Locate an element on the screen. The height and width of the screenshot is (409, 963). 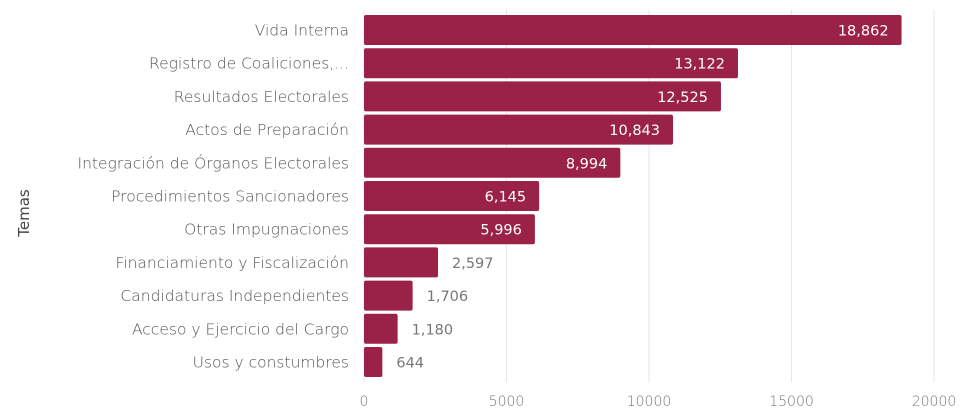
data-label: 13,122 is located at coordinates (699, 65).